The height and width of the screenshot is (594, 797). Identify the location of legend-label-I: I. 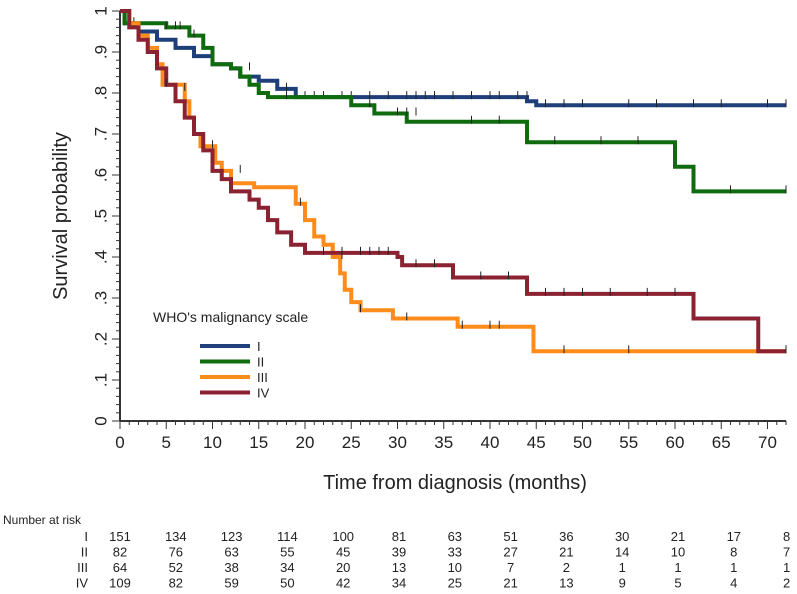
(259, 346).